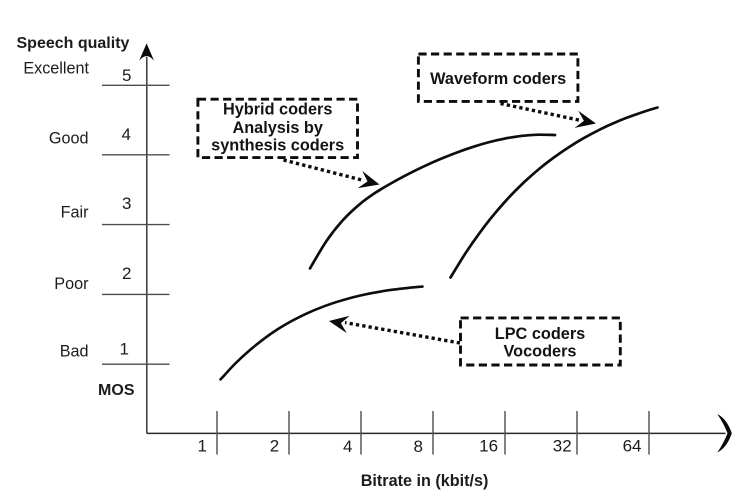 This screenshot has width=742, height=498. I want to click on svg-text: Analysis by, so click(277, 128).